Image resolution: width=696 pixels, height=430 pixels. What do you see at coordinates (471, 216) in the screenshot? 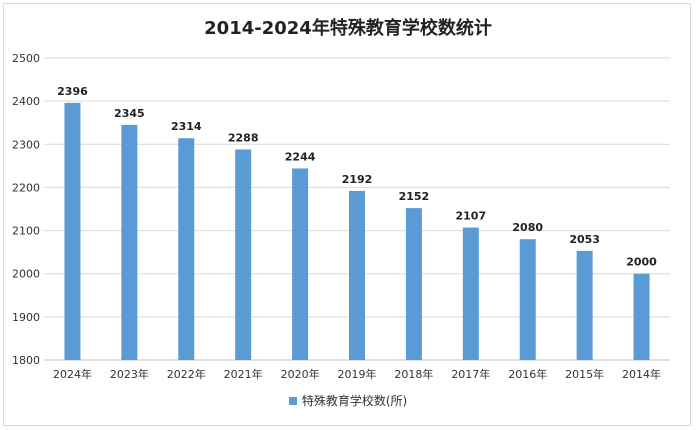
I see `data-label: 2107` at bounding box center [471, 216].